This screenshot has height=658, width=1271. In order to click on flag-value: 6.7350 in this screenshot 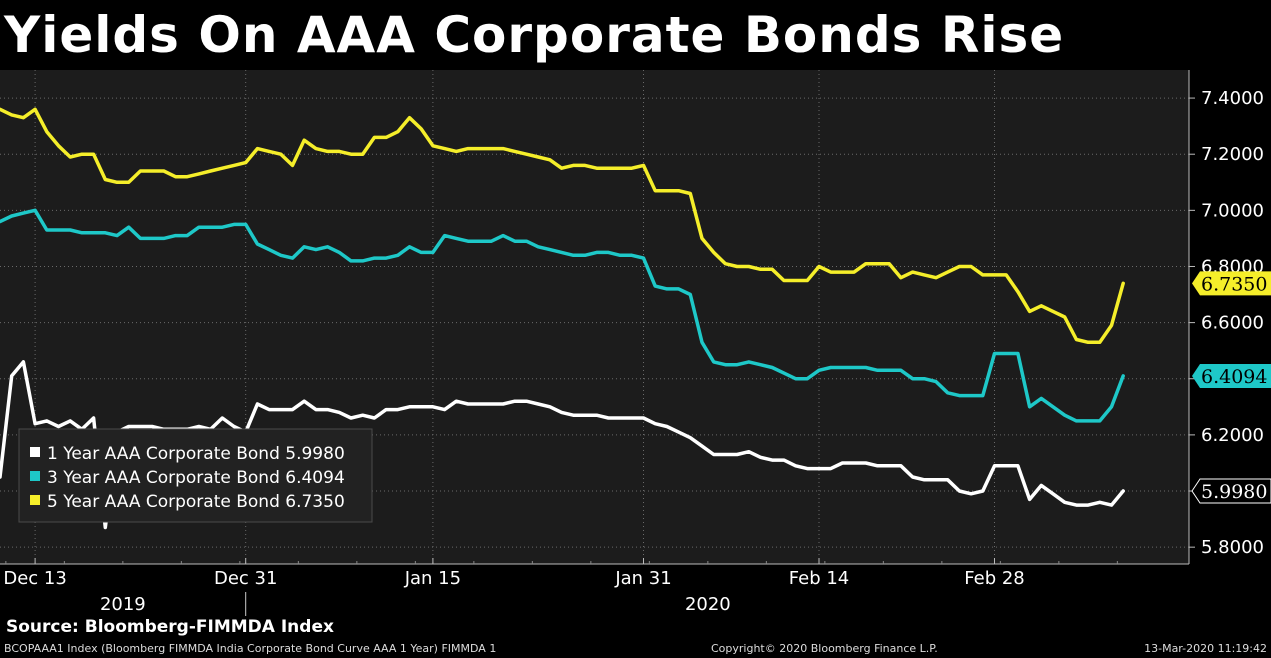, I will do `click(1234, 284)`.